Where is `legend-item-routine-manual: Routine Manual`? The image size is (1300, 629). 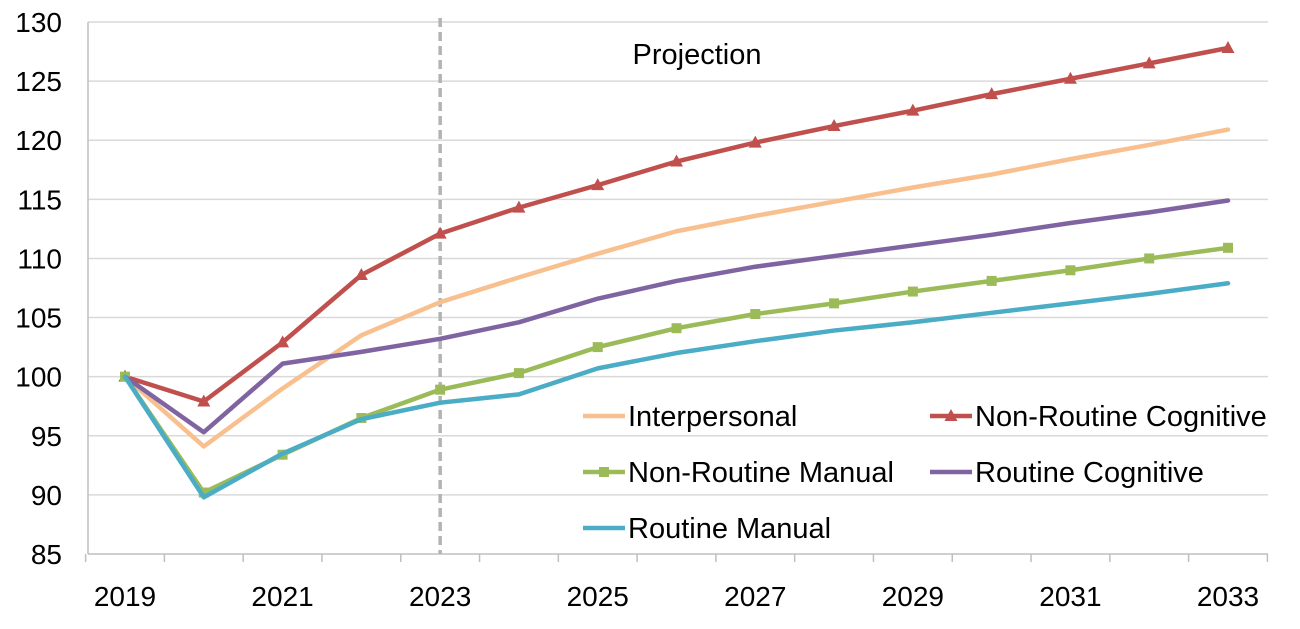
legend-item-routine-manual: Routine Manual is located at coordinates (707, 529).